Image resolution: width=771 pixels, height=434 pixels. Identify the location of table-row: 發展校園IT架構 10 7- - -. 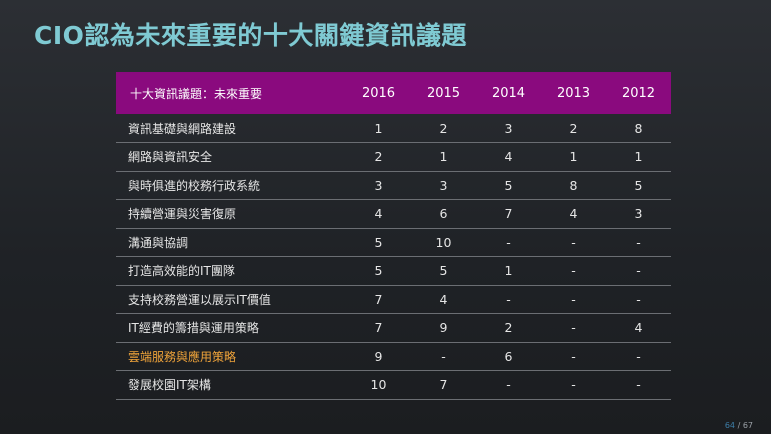
(393, 385).